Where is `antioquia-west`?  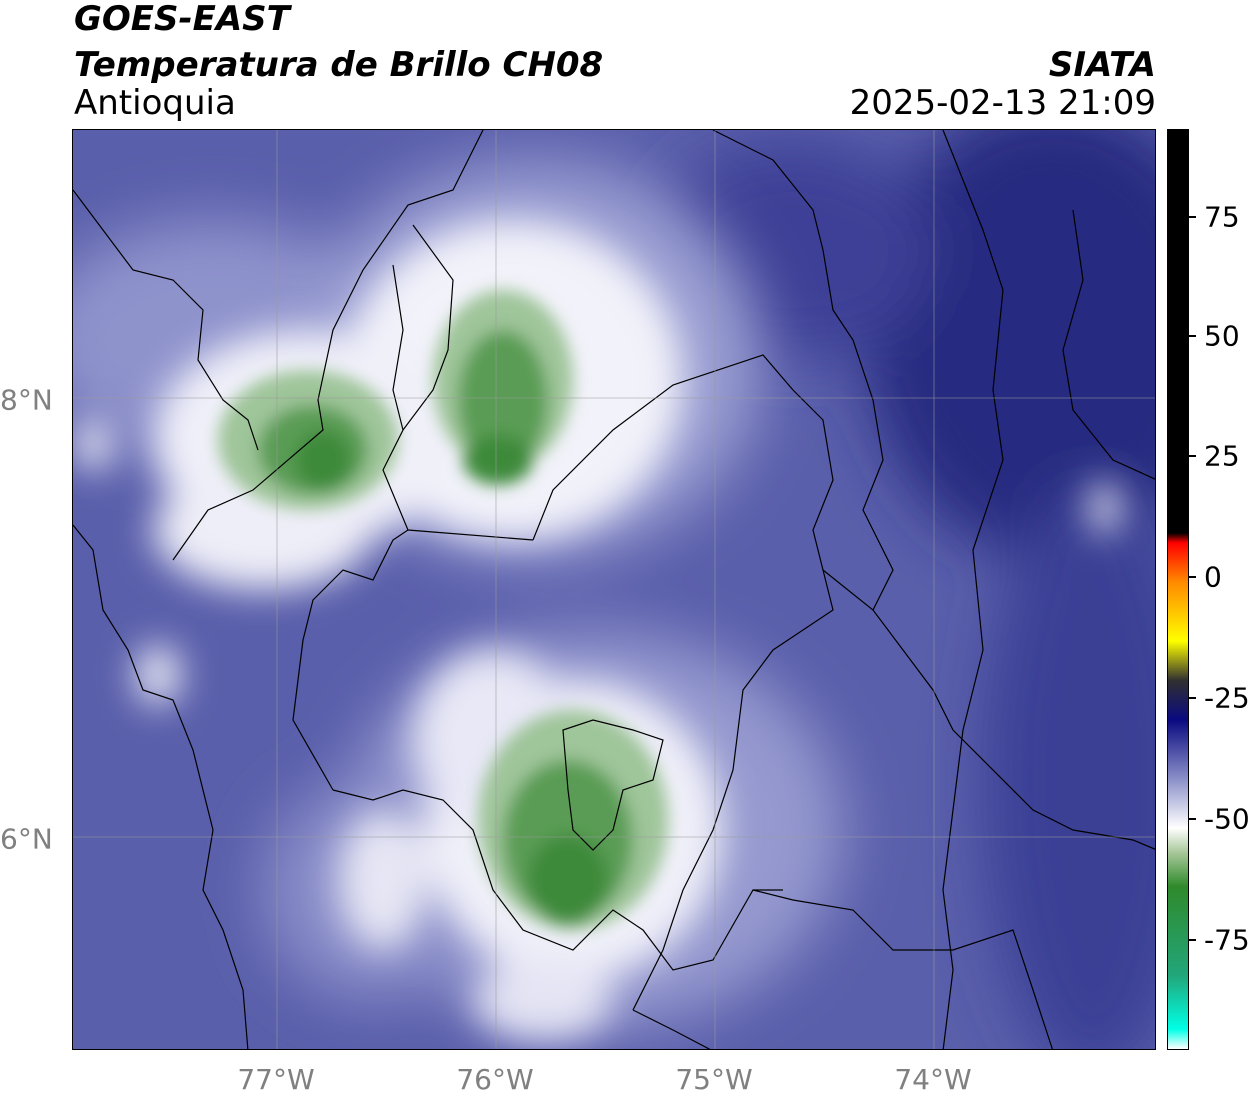
antioquia-west is located at coordinates (350, 660).